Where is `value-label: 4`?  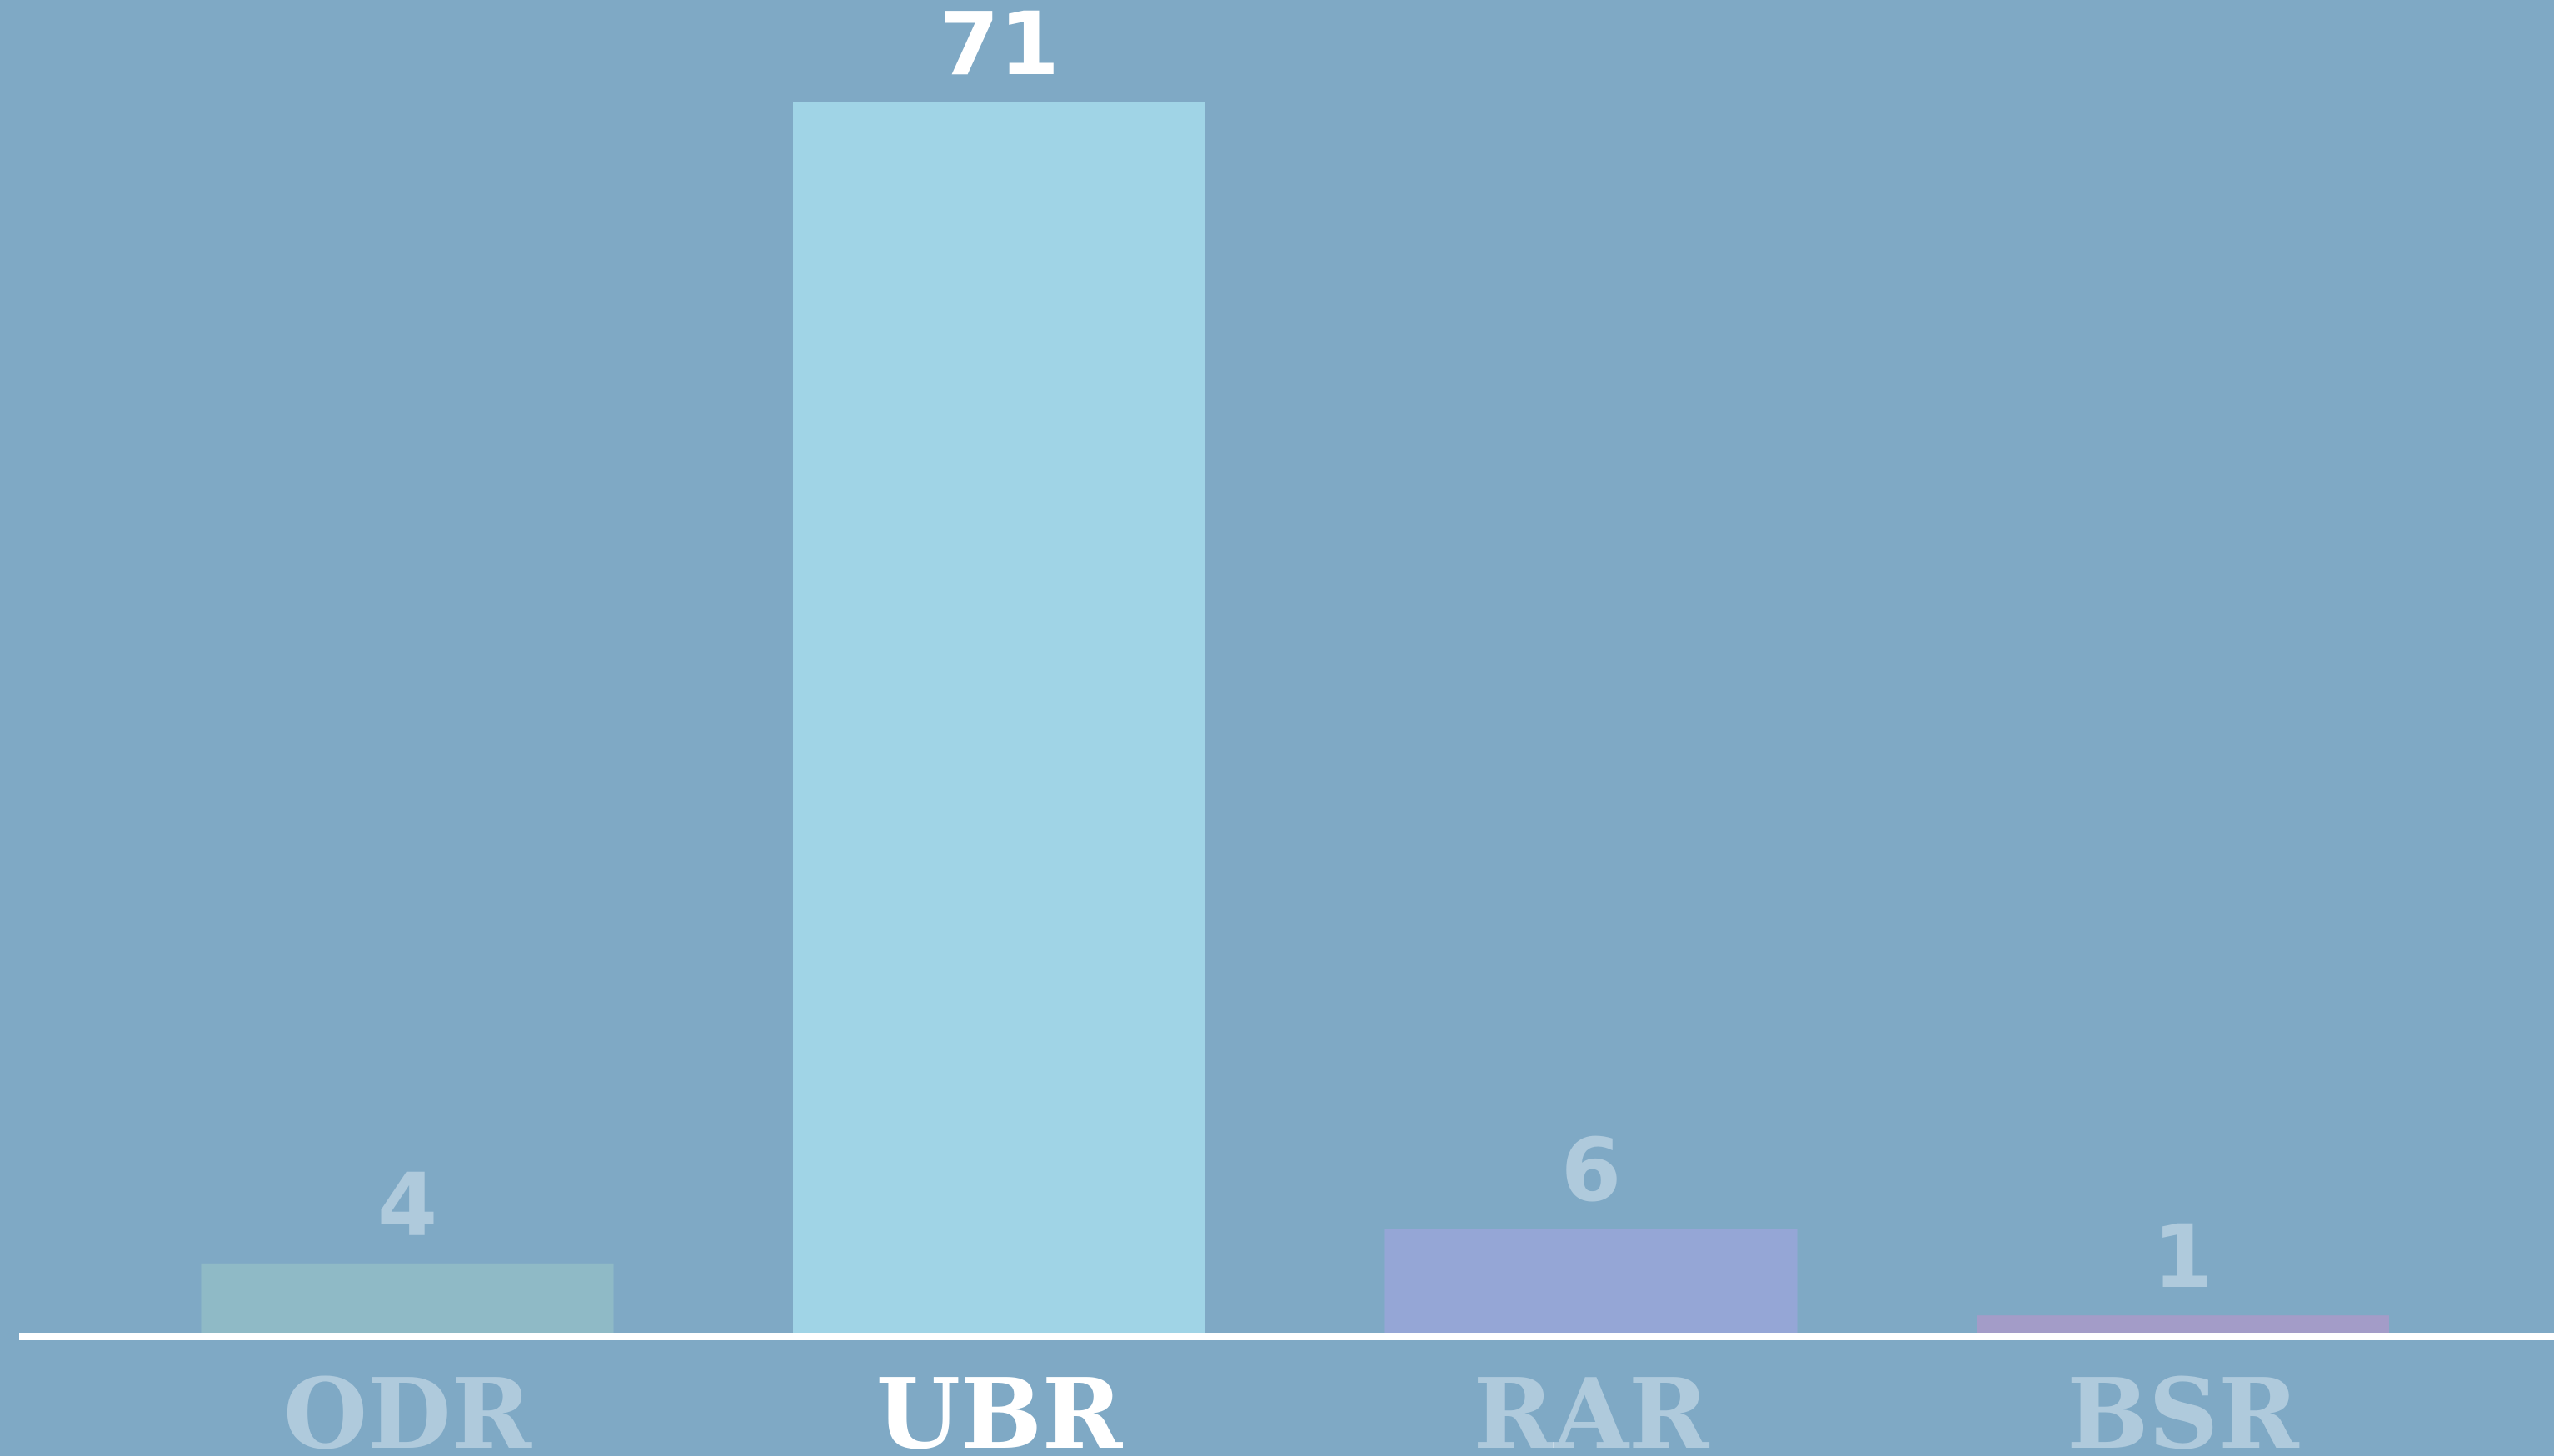 value-label: 4 is located at coordinates (407, 1205).